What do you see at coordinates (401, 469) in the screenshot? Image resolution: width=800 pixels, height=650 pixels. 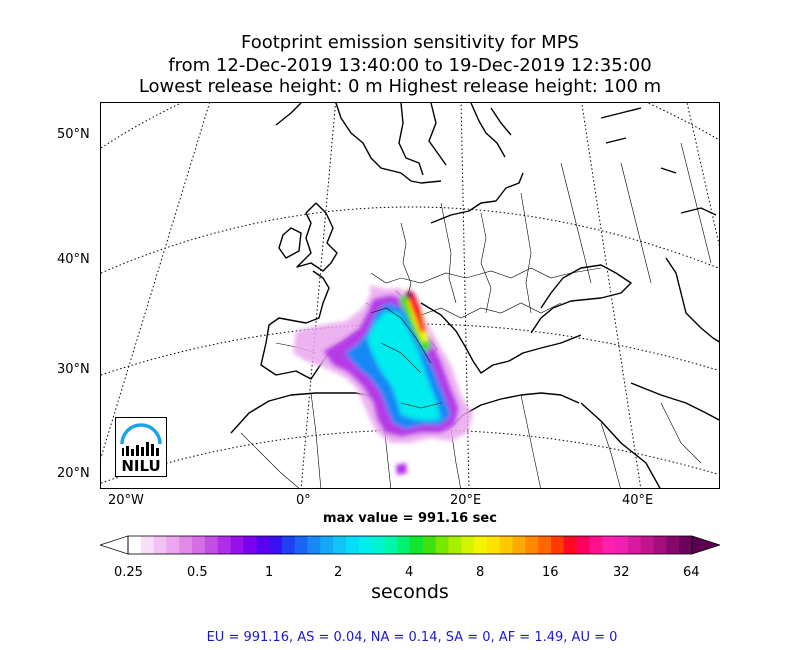 I see `plume-south-spot` at bounding box center [401, 469].